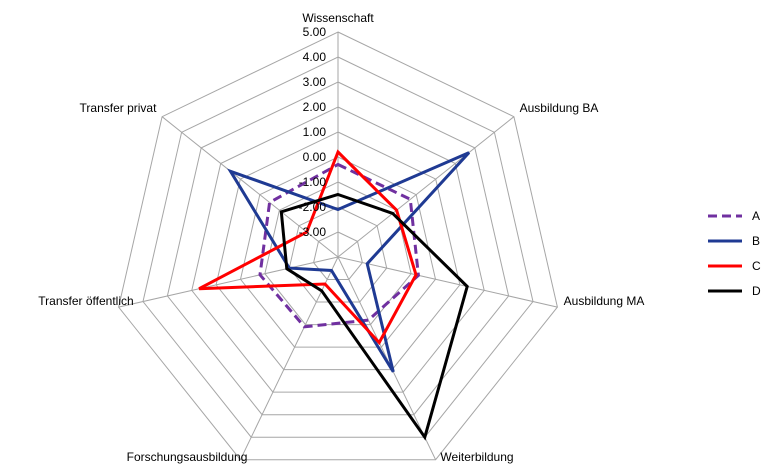 The image size is (765, 464). What do you see at coordinates (187, 457) in the screenshot?
I see `axis-label-4: Forschungsausbildung` at bounding box center [187, 457].